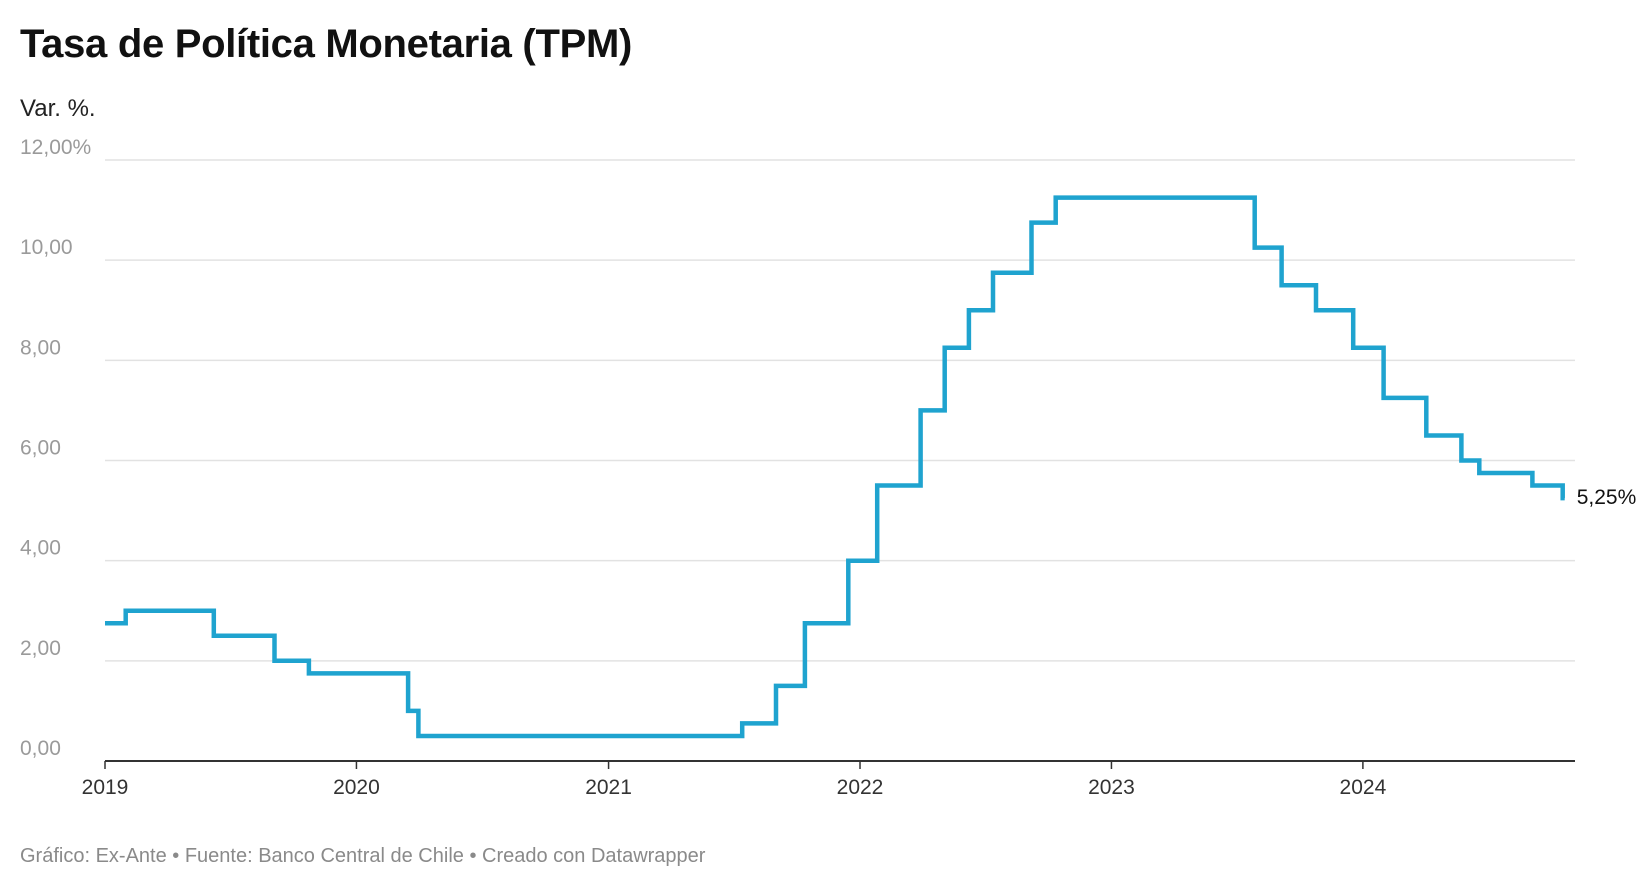 This screenshot has height=884, width=1640. I want to click on y-axis-tick-labels: 0,00 2,00 4,00 6,00 8,00 10,00 12,00%, so click(55, 448).